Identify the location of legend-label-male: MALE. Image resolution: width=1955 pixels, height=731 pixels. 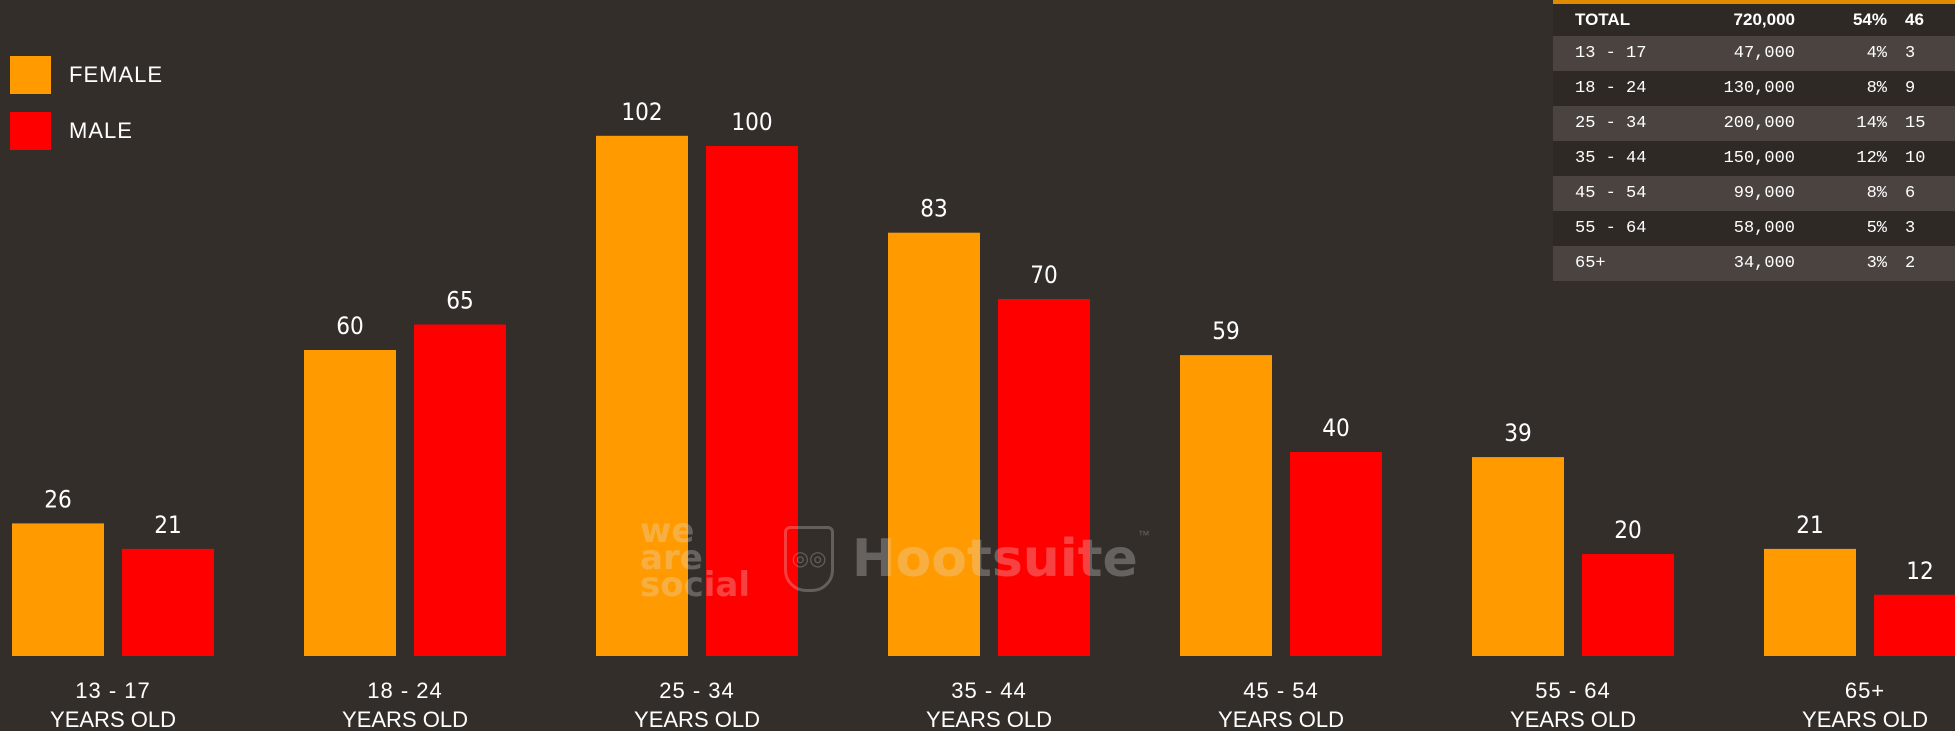
(101, 130).